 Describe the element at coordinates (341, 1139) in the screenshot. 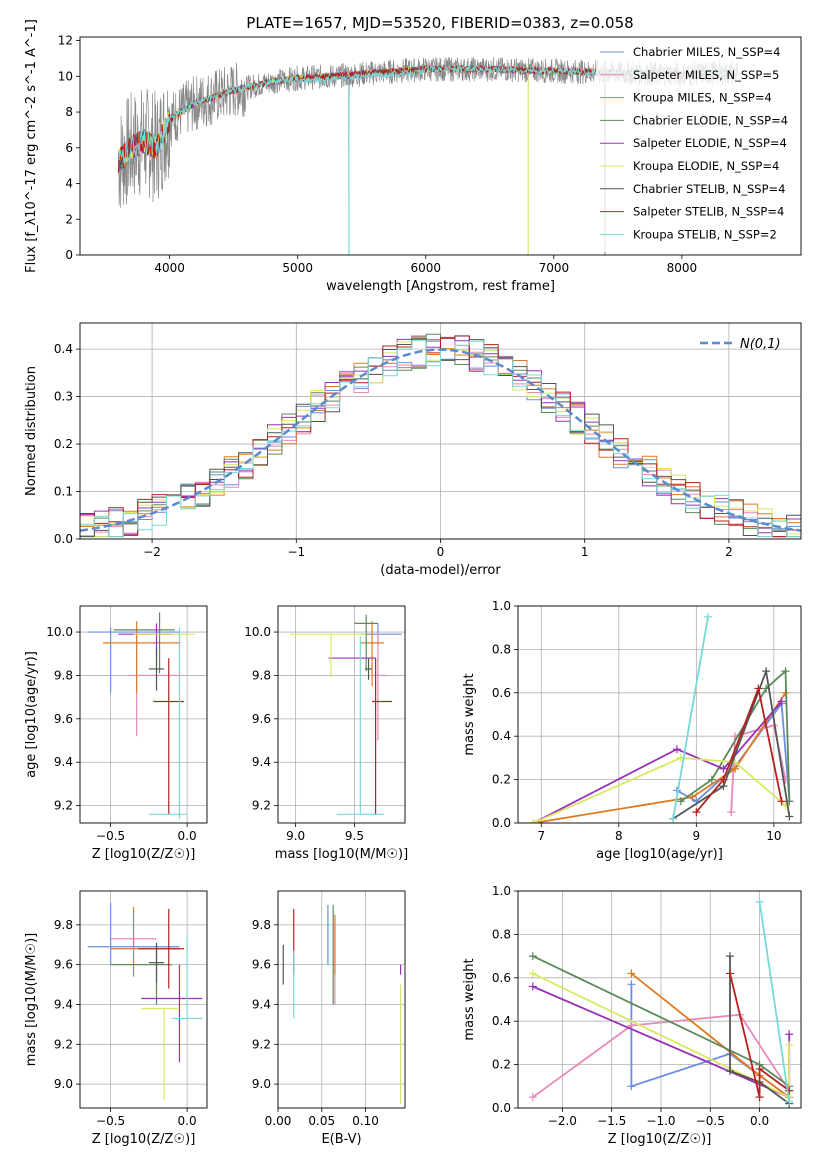

I see `x-axis-label: E(B-V)` at that location.